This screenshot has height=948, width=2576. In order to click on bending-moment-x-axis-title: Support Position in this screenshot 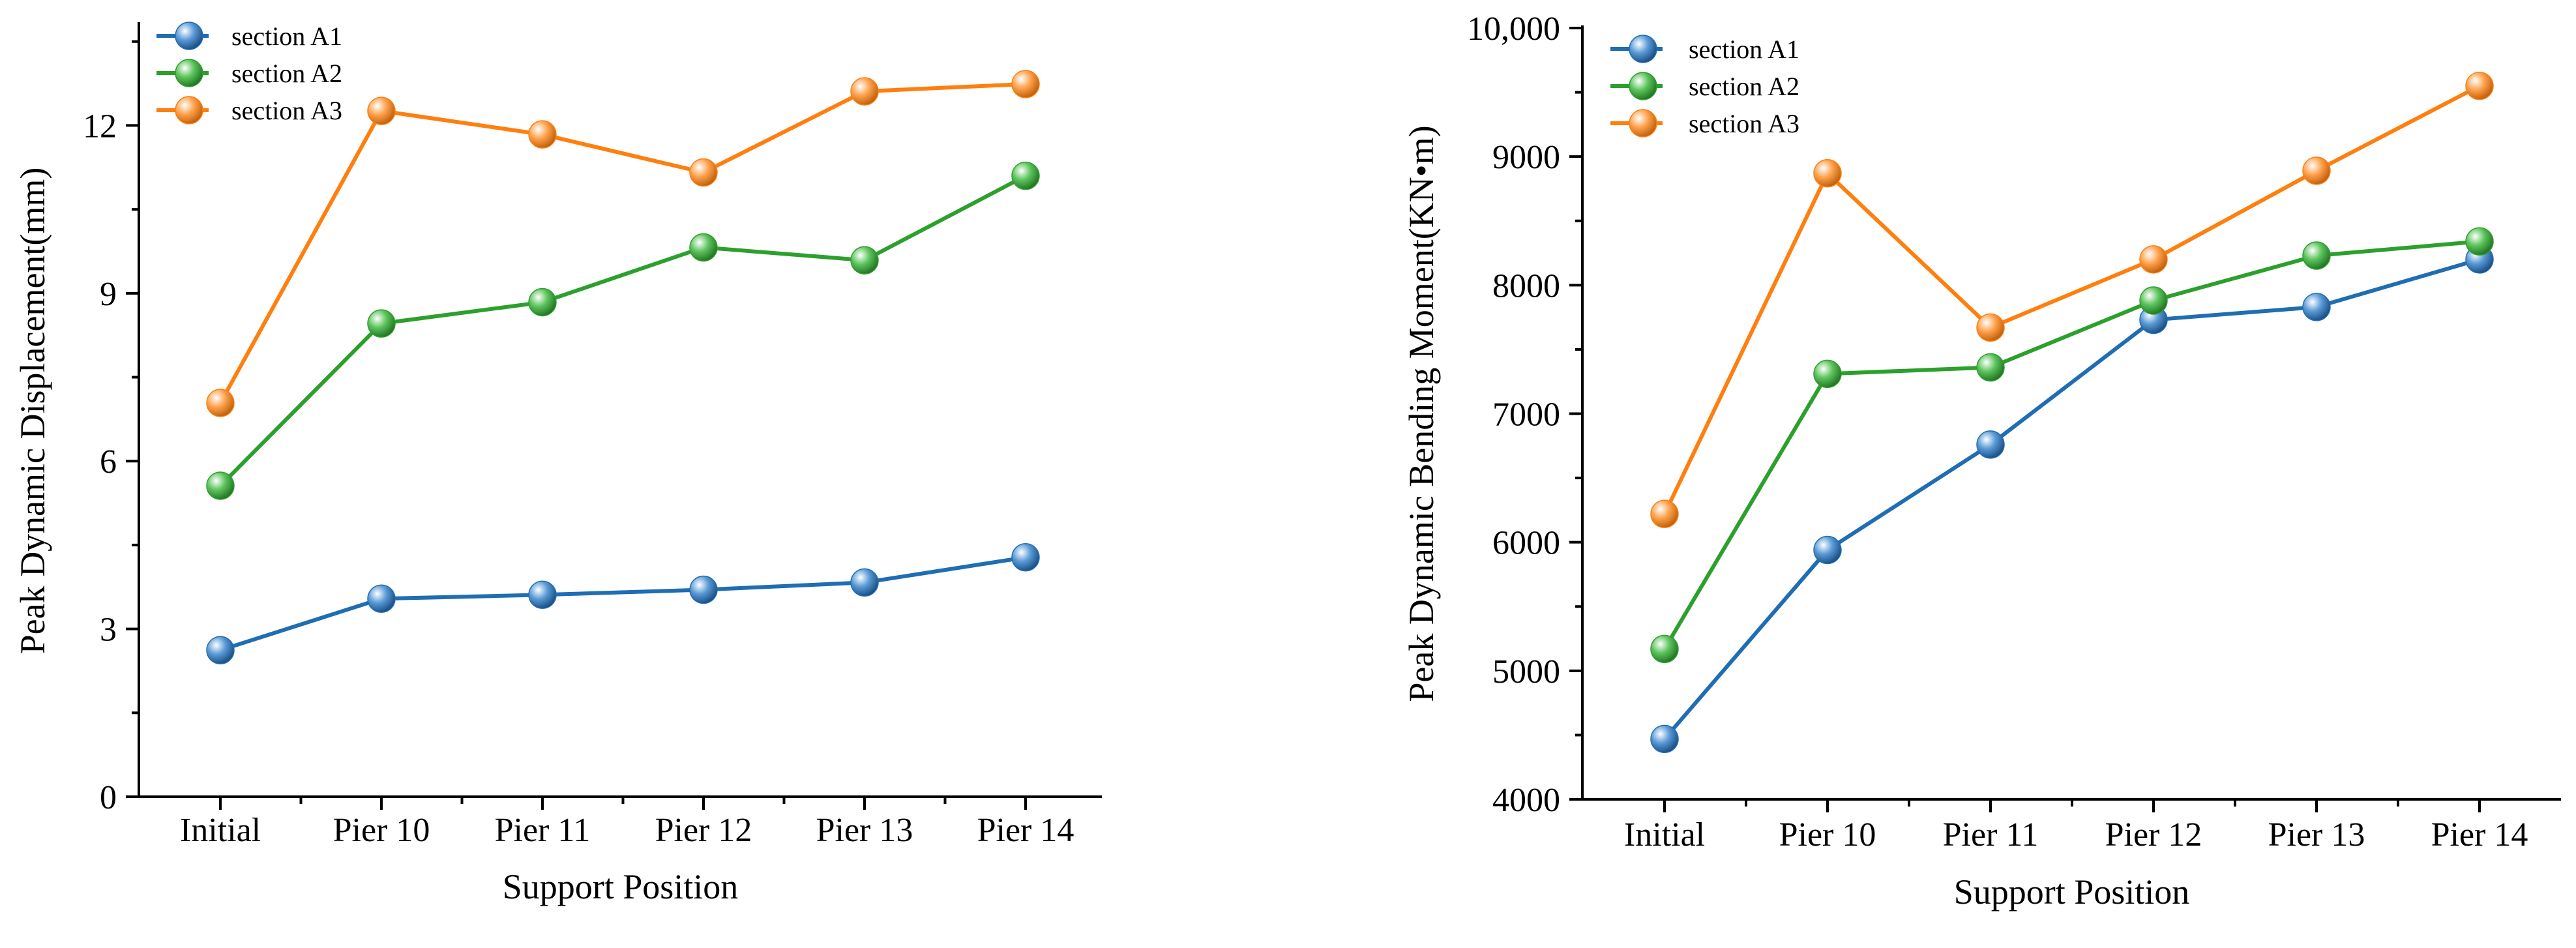, I will do `click(2072, 892)`.